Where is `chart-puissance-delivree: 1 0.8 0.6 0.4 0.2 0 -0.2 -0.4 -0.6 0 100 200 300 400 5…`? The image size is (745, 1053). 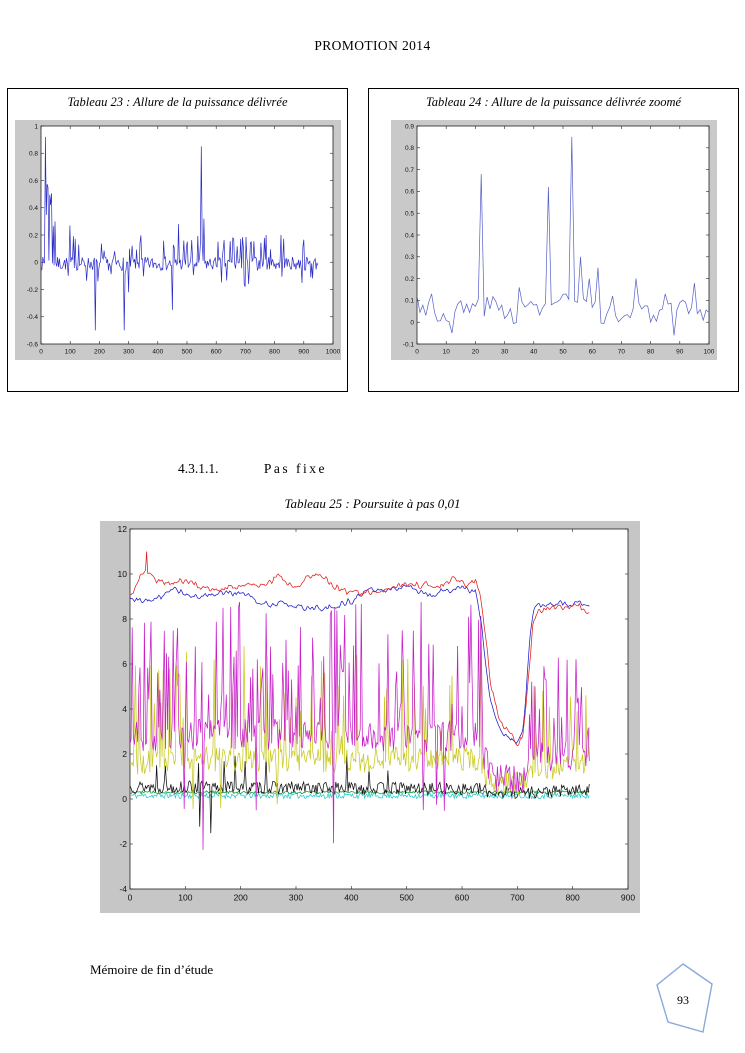
chart-puissance-delivree: 1 0.8 0.6 0.4 0.2 0 -0.2 -0.4 -0.6 0 100 200 300 400 5… is located at coordinates (177, 240).